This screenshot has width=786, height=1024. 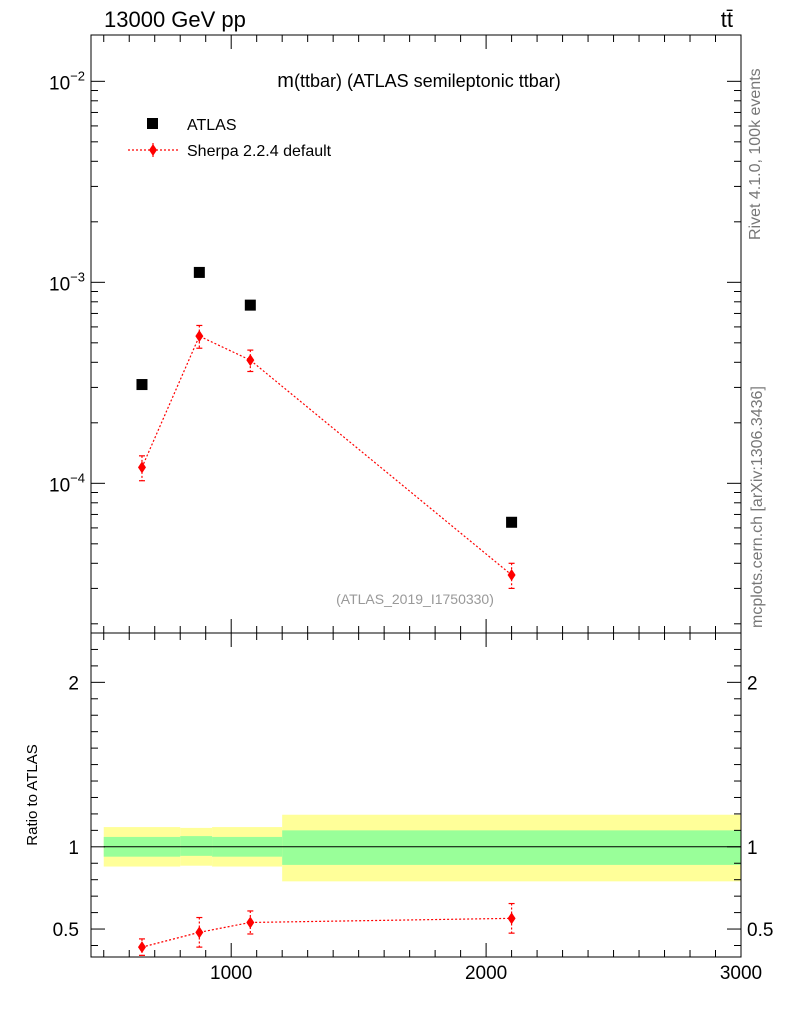 I want to click on ratio-y-tick-label-left-2: 2, so click(x=73, y=683).